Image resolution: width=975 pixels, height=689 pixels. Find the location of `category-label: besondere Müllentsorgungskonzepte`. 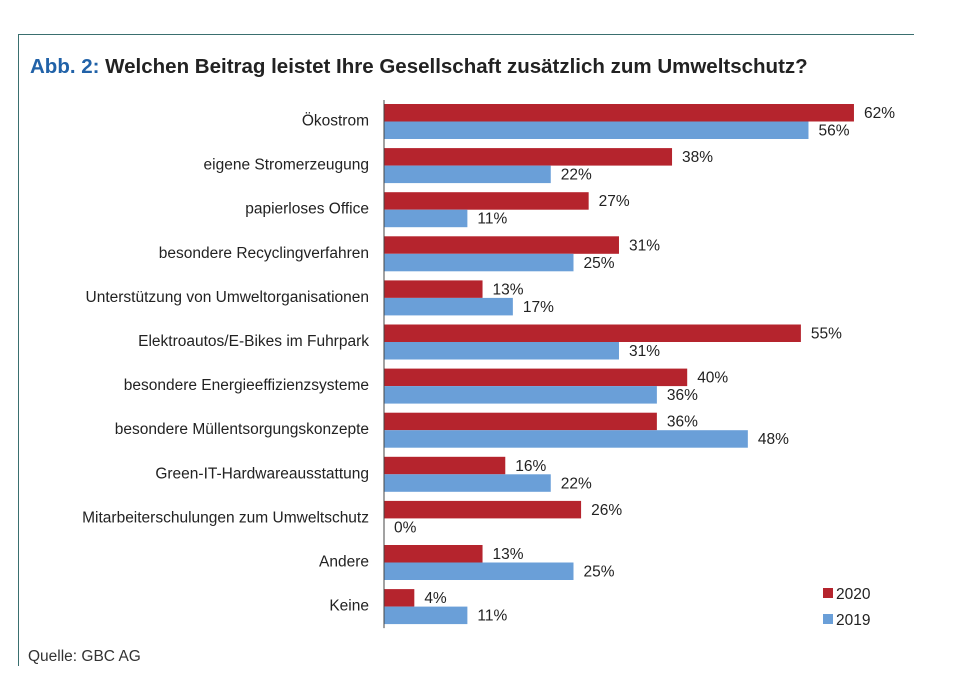

category-label: besondere Müllentsorgungskonzepte is located at coordinates (242, 429).